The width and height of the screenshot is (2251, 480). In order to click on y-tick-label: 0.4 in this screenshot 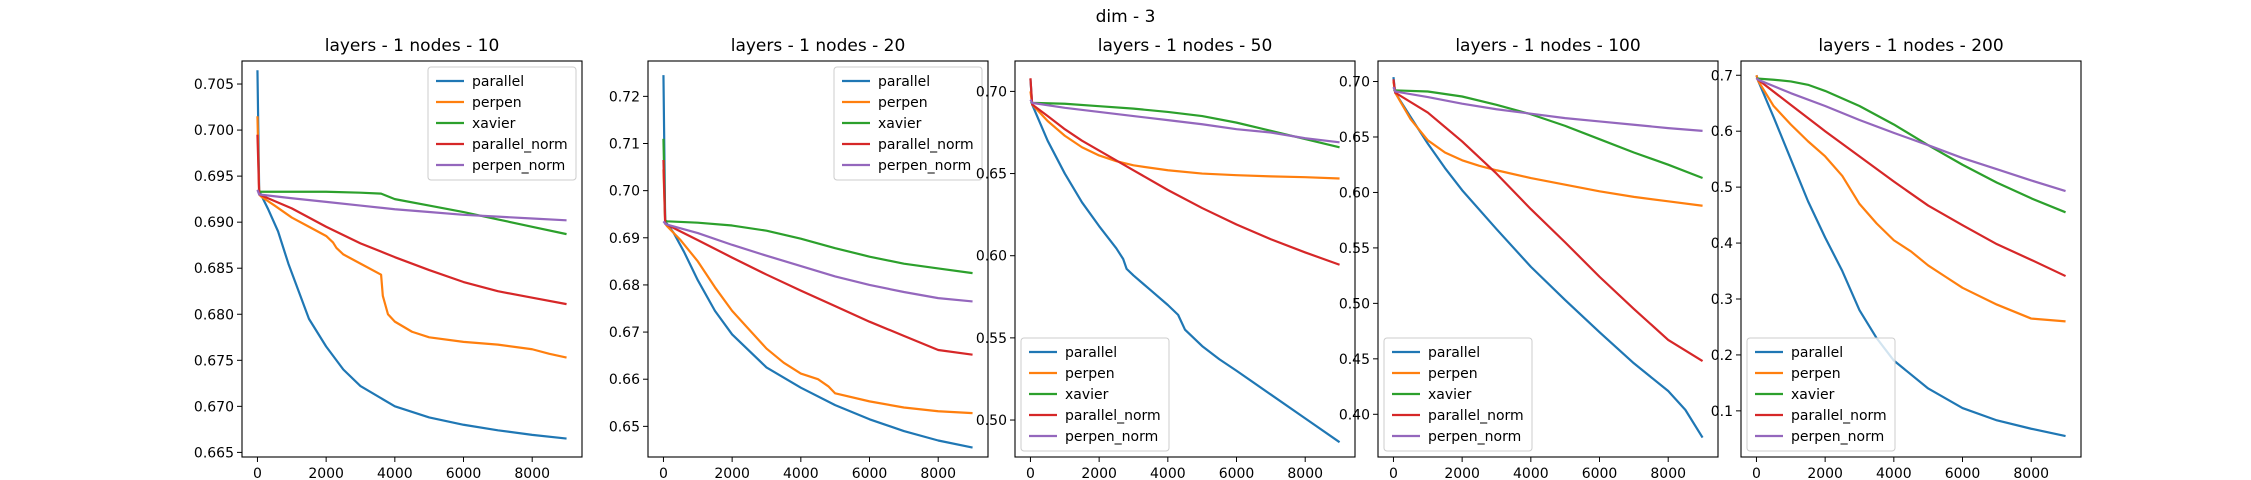, I will do `click(1722, 244)`.